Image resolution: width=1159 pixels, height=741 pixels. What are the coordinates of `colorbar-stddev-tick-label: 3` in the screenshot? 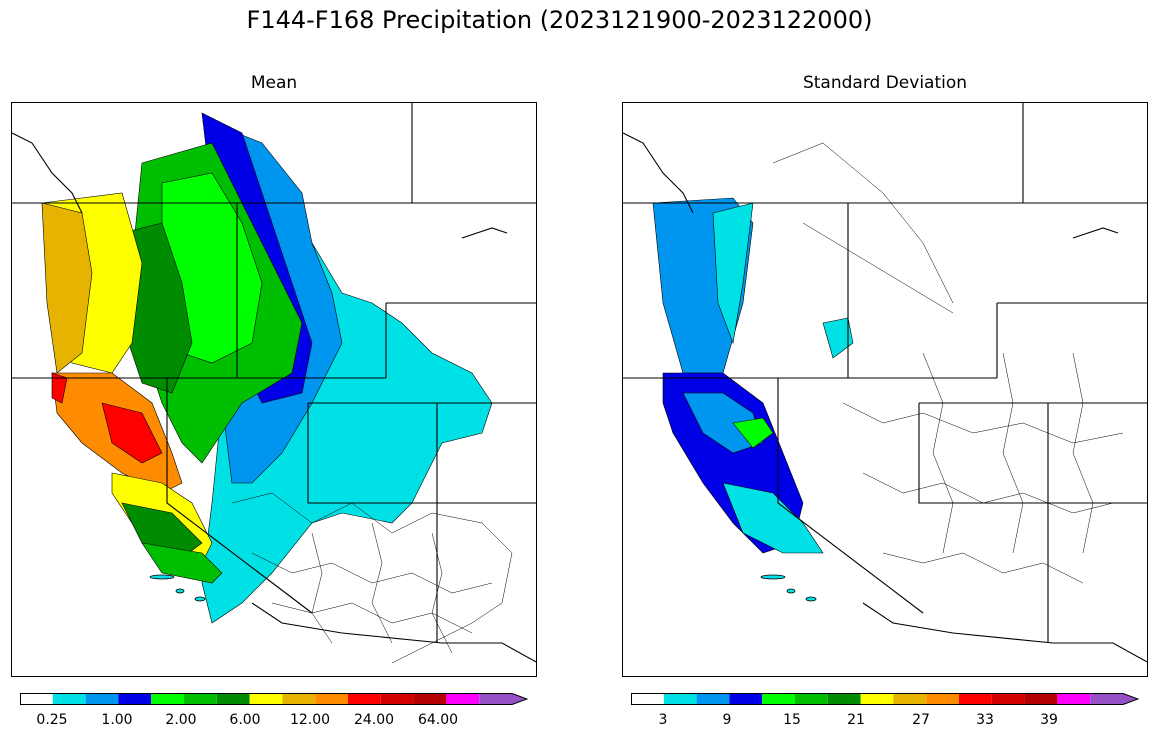 It's located at (663, 720).